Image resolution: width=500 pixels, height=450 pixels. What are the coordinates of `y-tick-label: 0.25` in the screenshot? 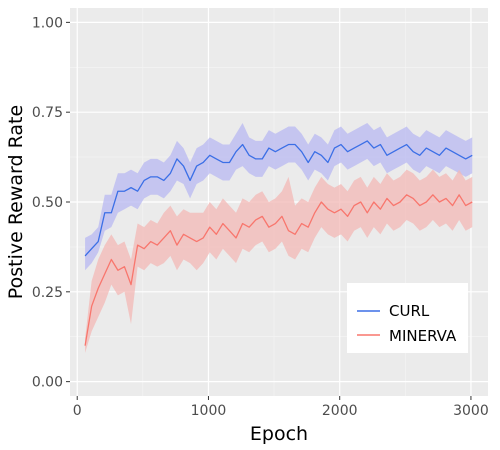 It's located at (47, 293).